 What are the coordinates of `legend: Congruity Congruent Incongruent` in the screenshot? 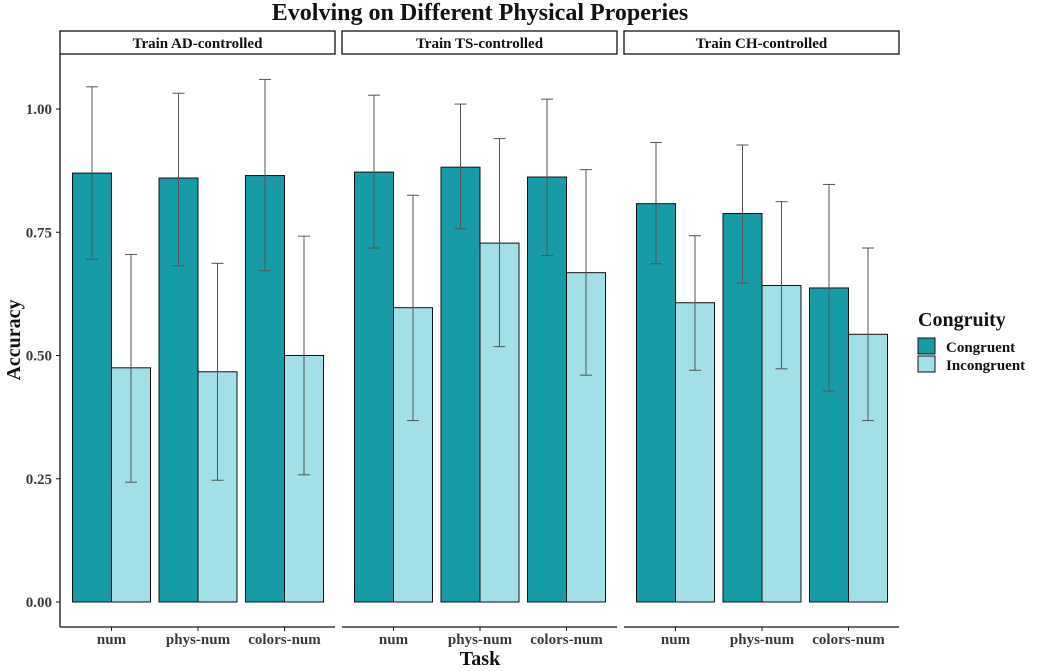 It's located at (971, 341).